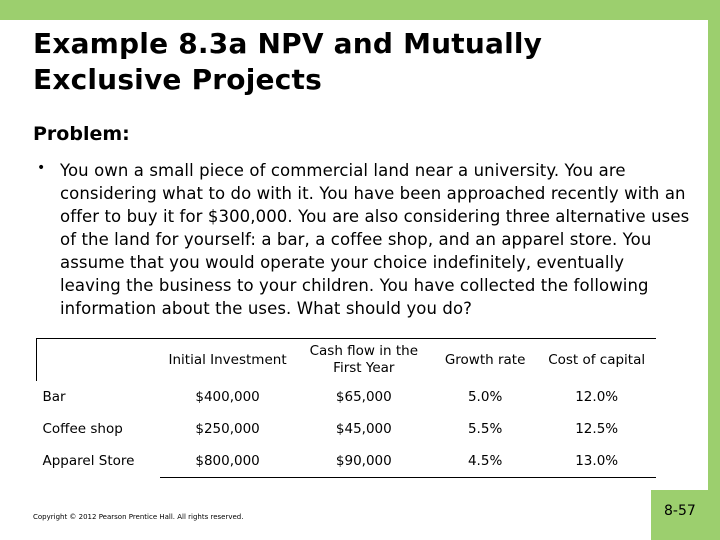  What do you see at coordinates (596, 359) in the screenshot?
I see `table-header-cell: Cost of capital` at bounding box center [596, 359].